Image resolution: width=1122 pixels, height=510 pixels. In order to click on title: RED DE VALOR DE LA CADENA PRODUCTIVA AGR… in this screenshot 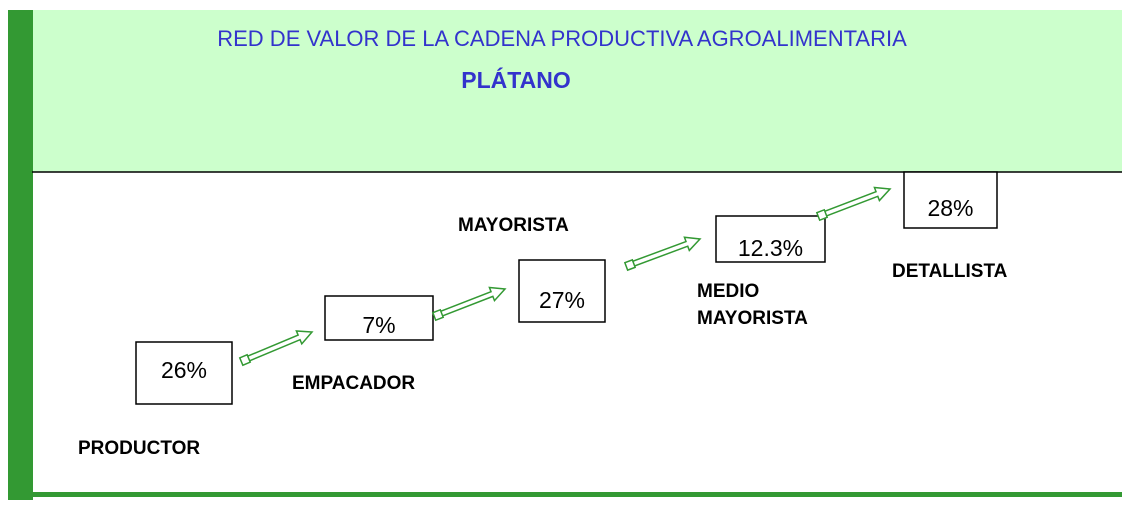, I will do `click(562, 38)`.